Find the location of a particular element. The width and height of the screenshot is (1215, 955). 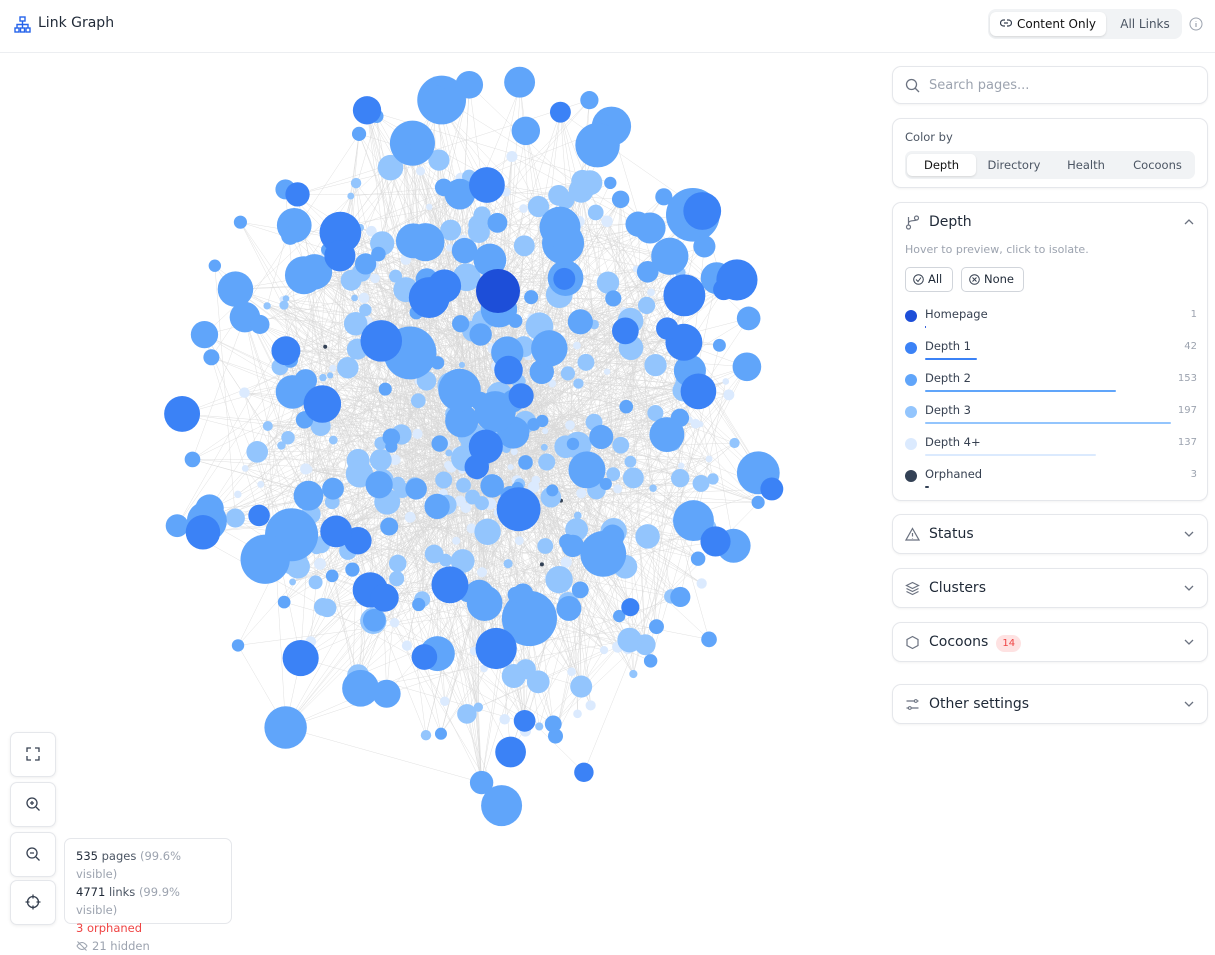

collapse-icon is located at coordinates (1189, 222).